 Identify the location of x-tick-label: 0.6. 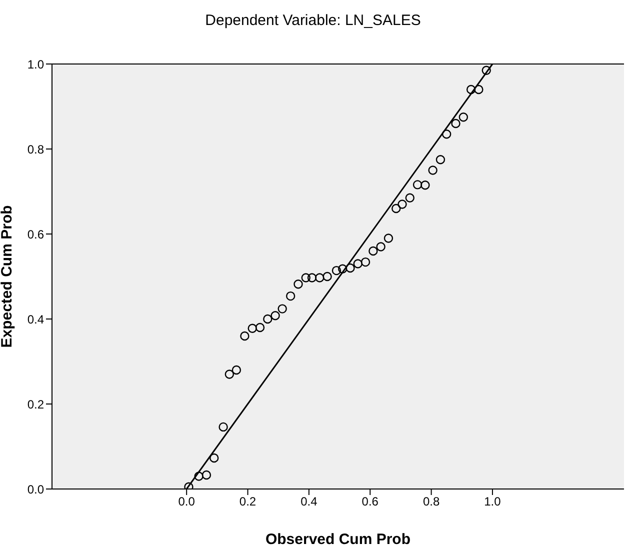
(370, 501).